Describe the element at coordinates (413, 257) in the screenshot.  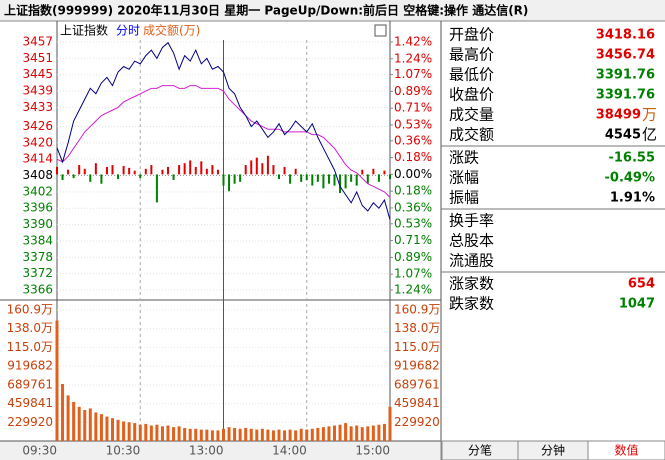
I see `y2-tick-label: 0.89%` at that location.